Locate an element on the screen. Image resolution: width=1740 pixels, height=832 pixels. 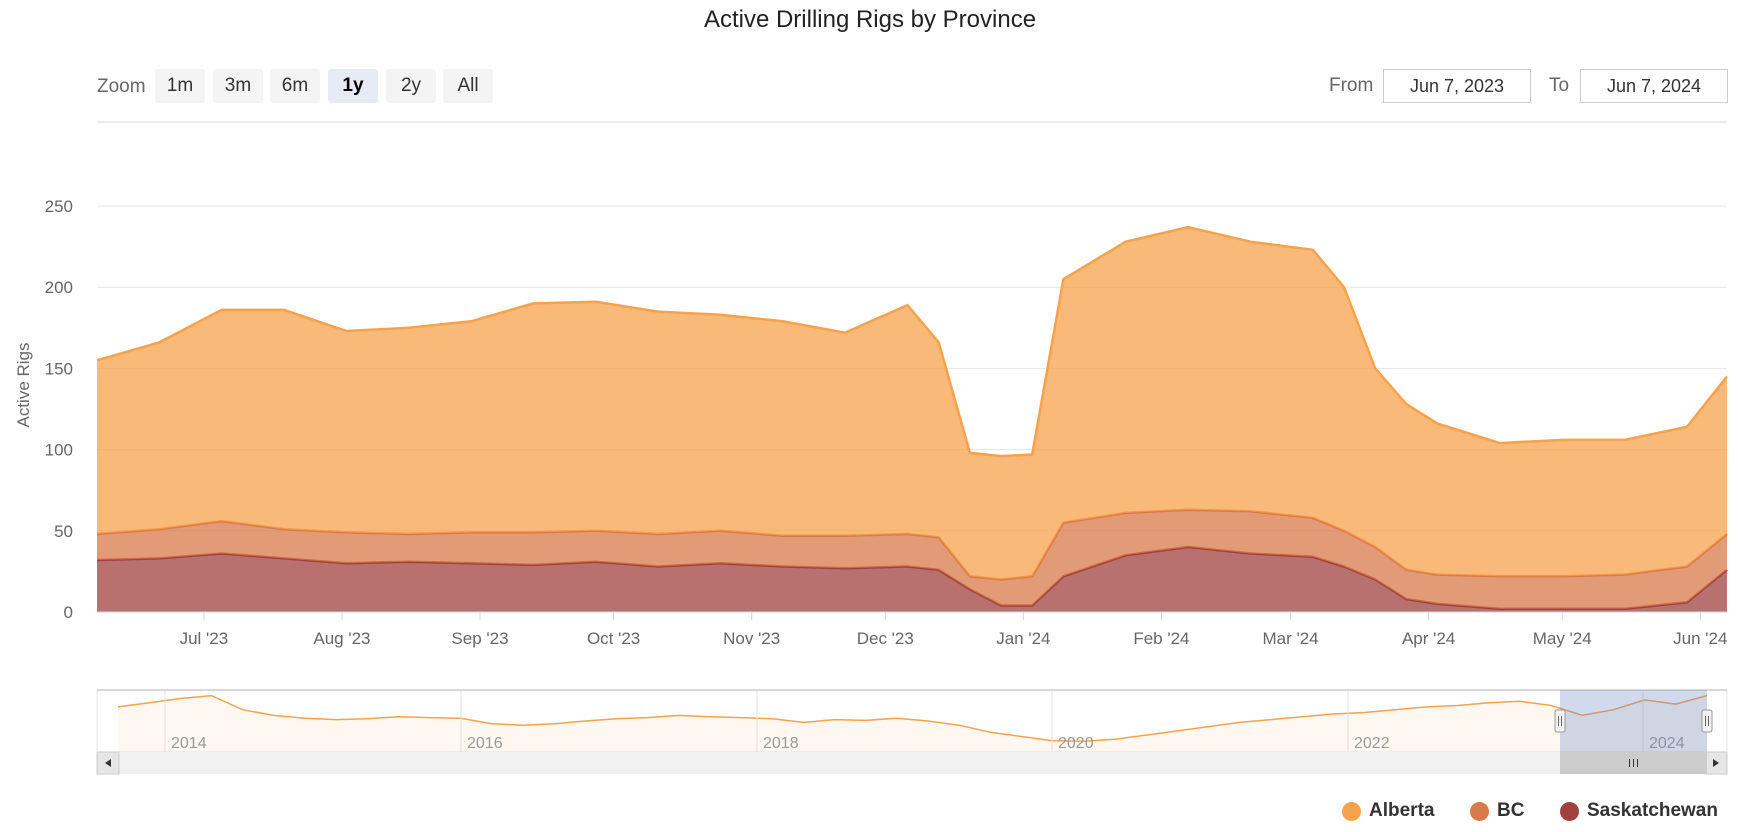
navigator-year-label: 2024 is located at coordinates (1667, 743).